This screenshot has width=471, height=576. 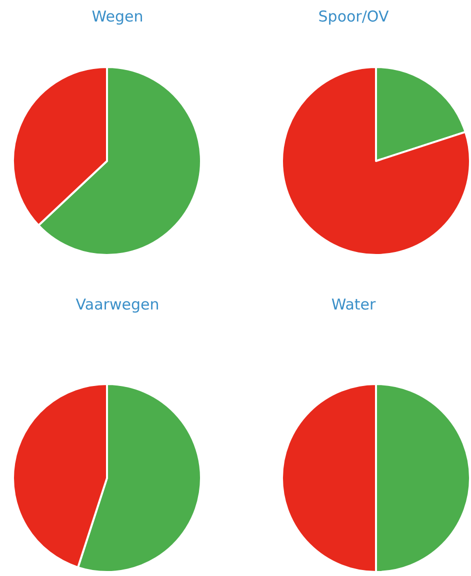 I want to click on chart-title: Vaarwegen, so click(x=118, y=305).